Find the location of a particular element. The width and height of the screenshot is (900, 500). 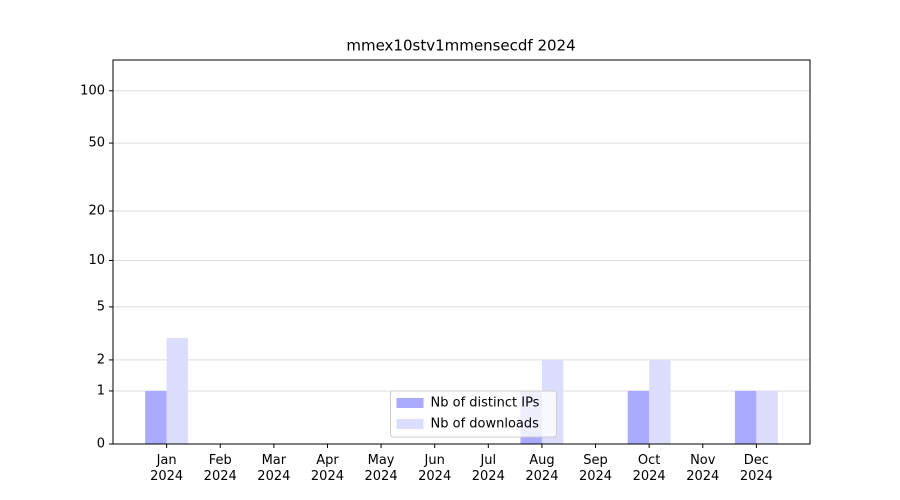

legend-box is located at coordinates (473, 414).